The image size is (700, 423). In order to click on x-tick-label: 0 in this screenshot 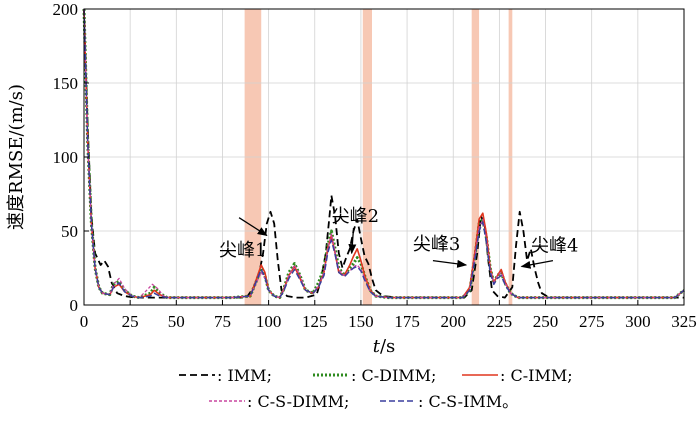, I will do `click(84, 321)`.